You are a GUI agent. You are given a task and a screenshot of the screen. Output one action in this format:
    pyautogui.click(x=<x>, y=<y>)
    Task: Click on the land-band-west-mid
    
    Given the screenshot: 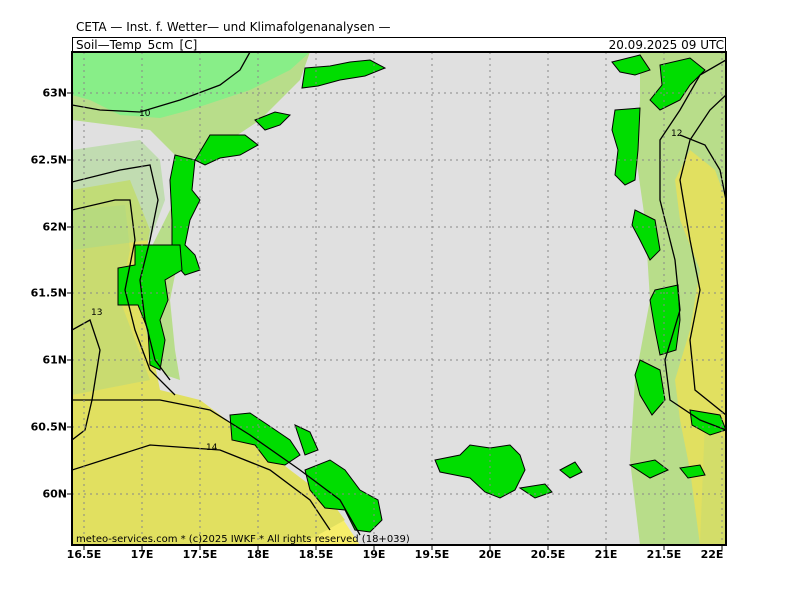 What is the action you would take?
    pyautogui.click(x=111, y=300)
    